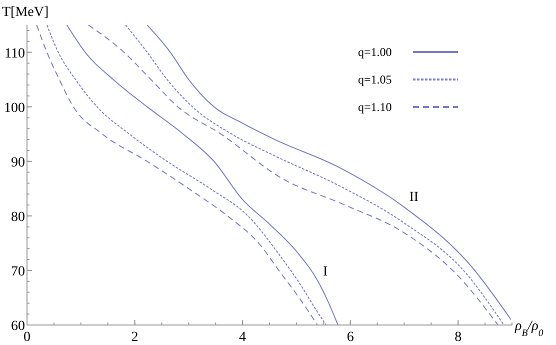 The width and height of the screenshot is (556, 345). Describe the element at coordinates (325, 272) in the screenshot. I see `annotation: I` at that location.